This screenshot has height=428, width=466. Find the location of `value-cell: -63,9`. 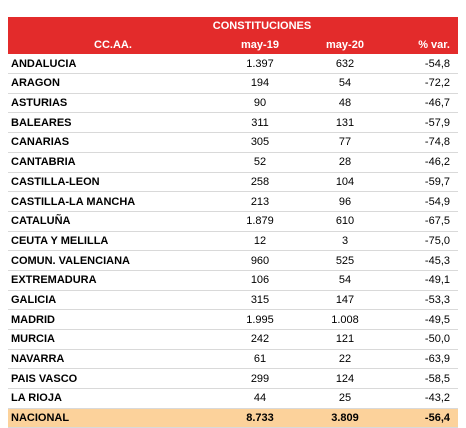

value-cell: -63,9 is located at coordinates (421, 359).